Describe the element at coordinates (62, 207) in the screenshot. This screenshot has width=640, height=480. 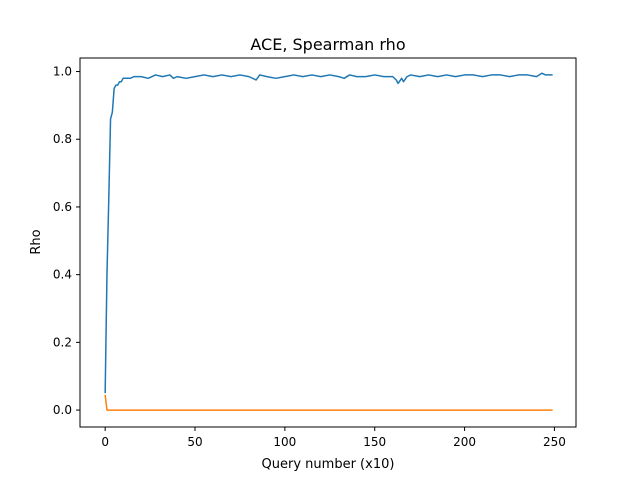
I see `y-tick-label: 0.6` at that location.